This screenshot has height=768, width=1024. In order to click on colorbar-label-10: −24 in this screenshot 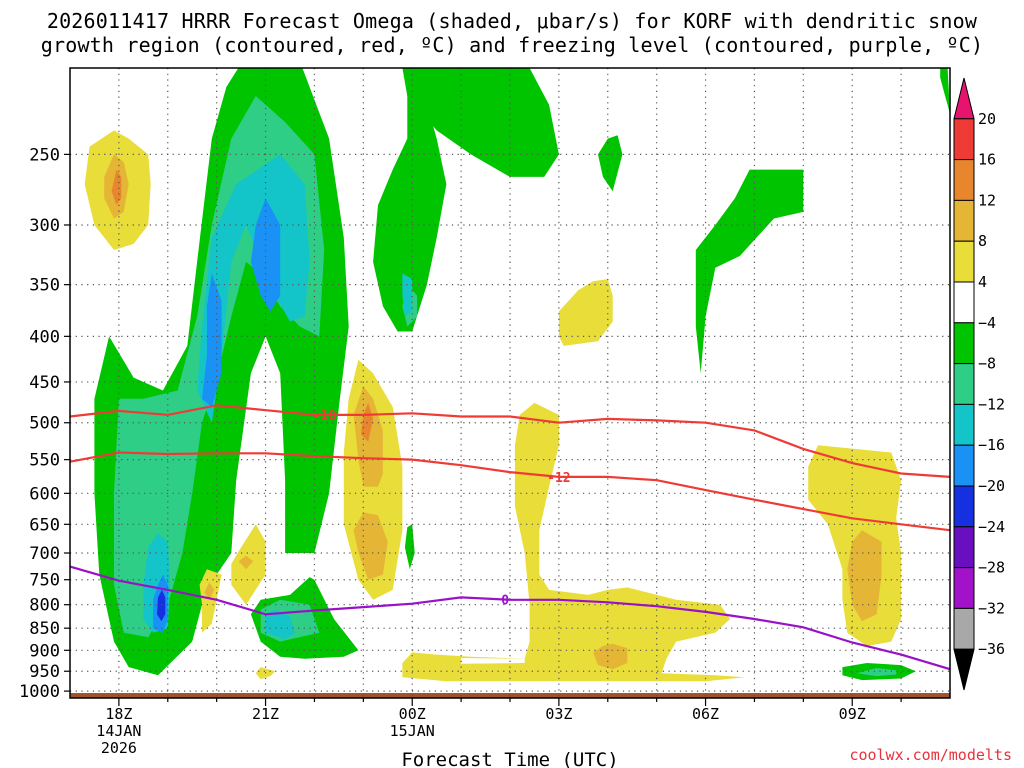, I will do `click(991, 527)`.